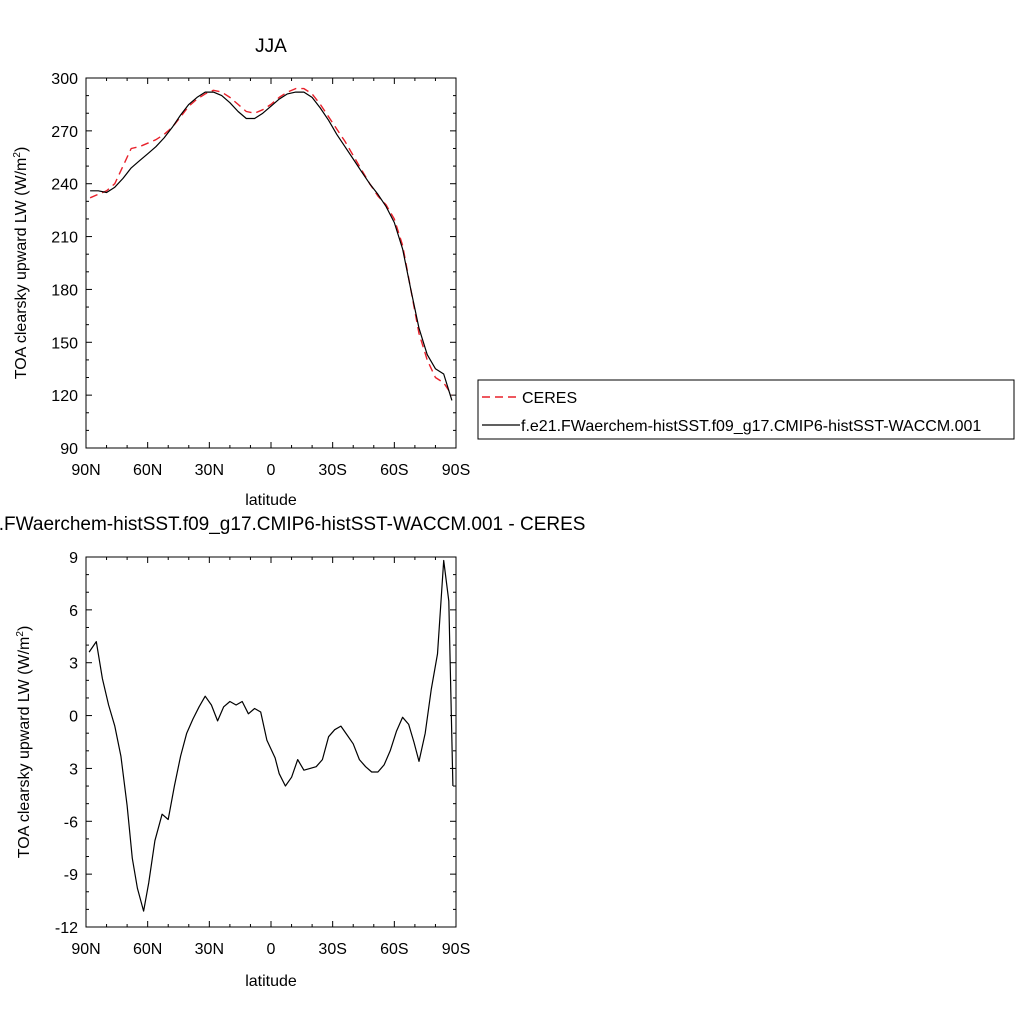  Describe the element at coordinates (271, 500) in the screenshot. I see `panel-top-xlabel: latitude` at that location.